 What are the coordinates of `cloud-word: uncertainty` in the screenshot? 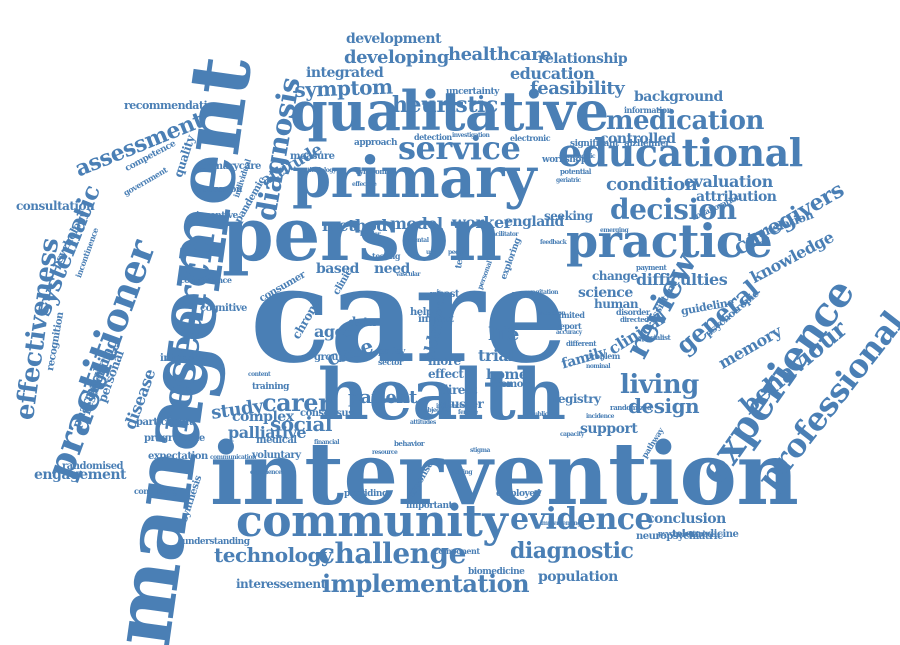 It's located at (472, 92).